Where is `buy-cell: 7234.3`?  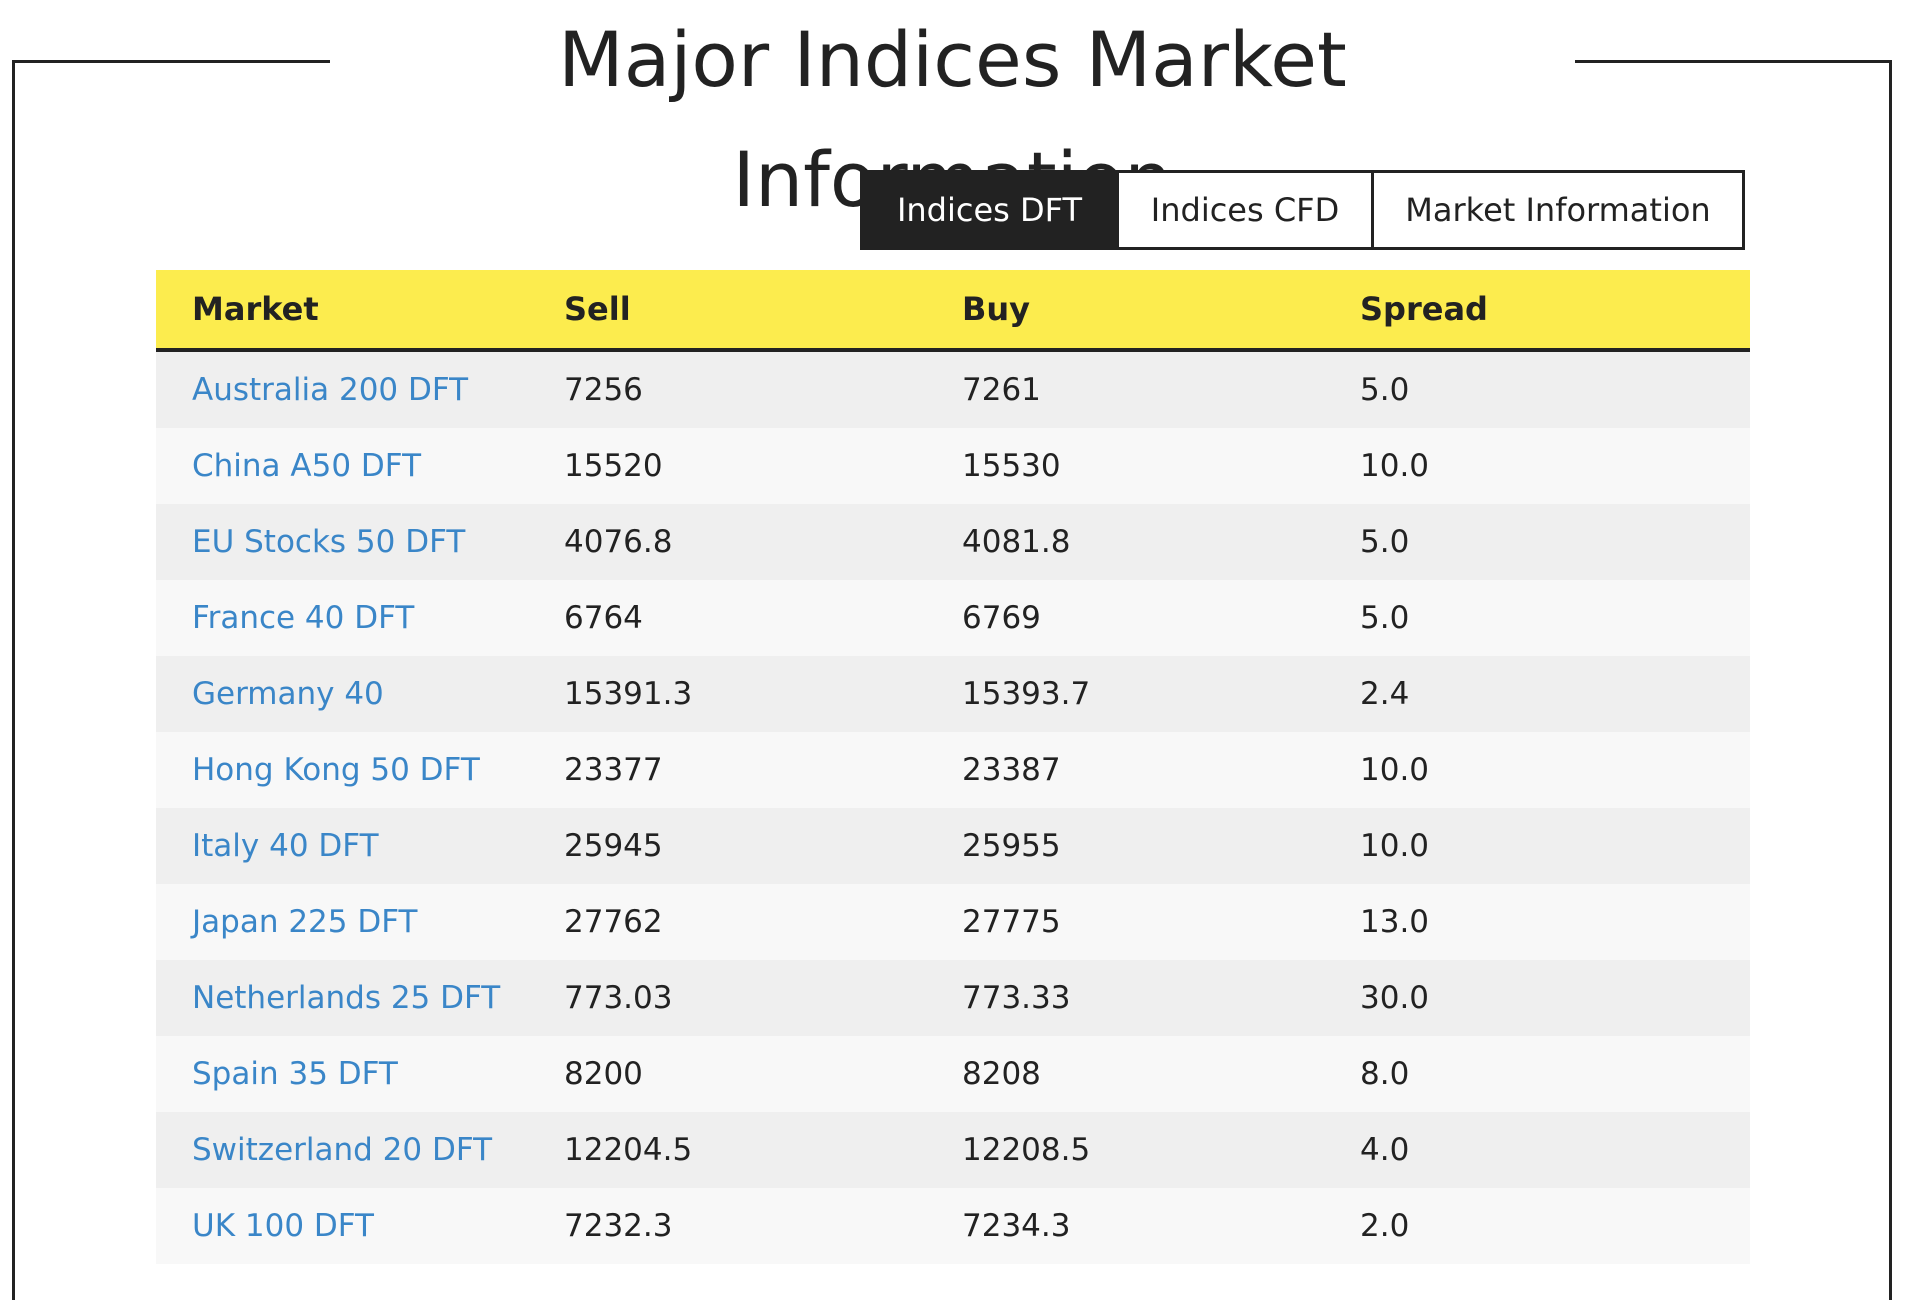 buy-cell: 7234.3 is located at coordinates (1125, 1226).